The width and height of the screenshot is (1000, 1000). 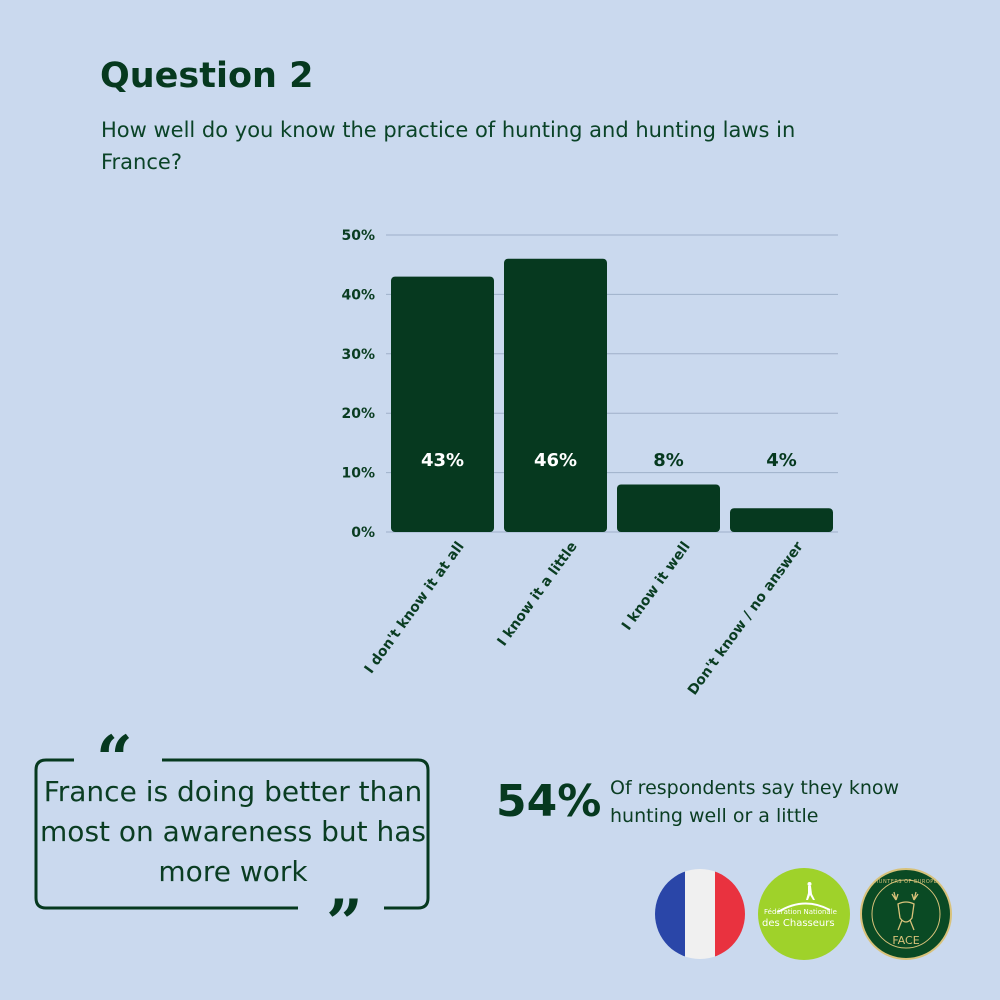 I want to click on stag-hunter-icon, so click(x=906, y=914).